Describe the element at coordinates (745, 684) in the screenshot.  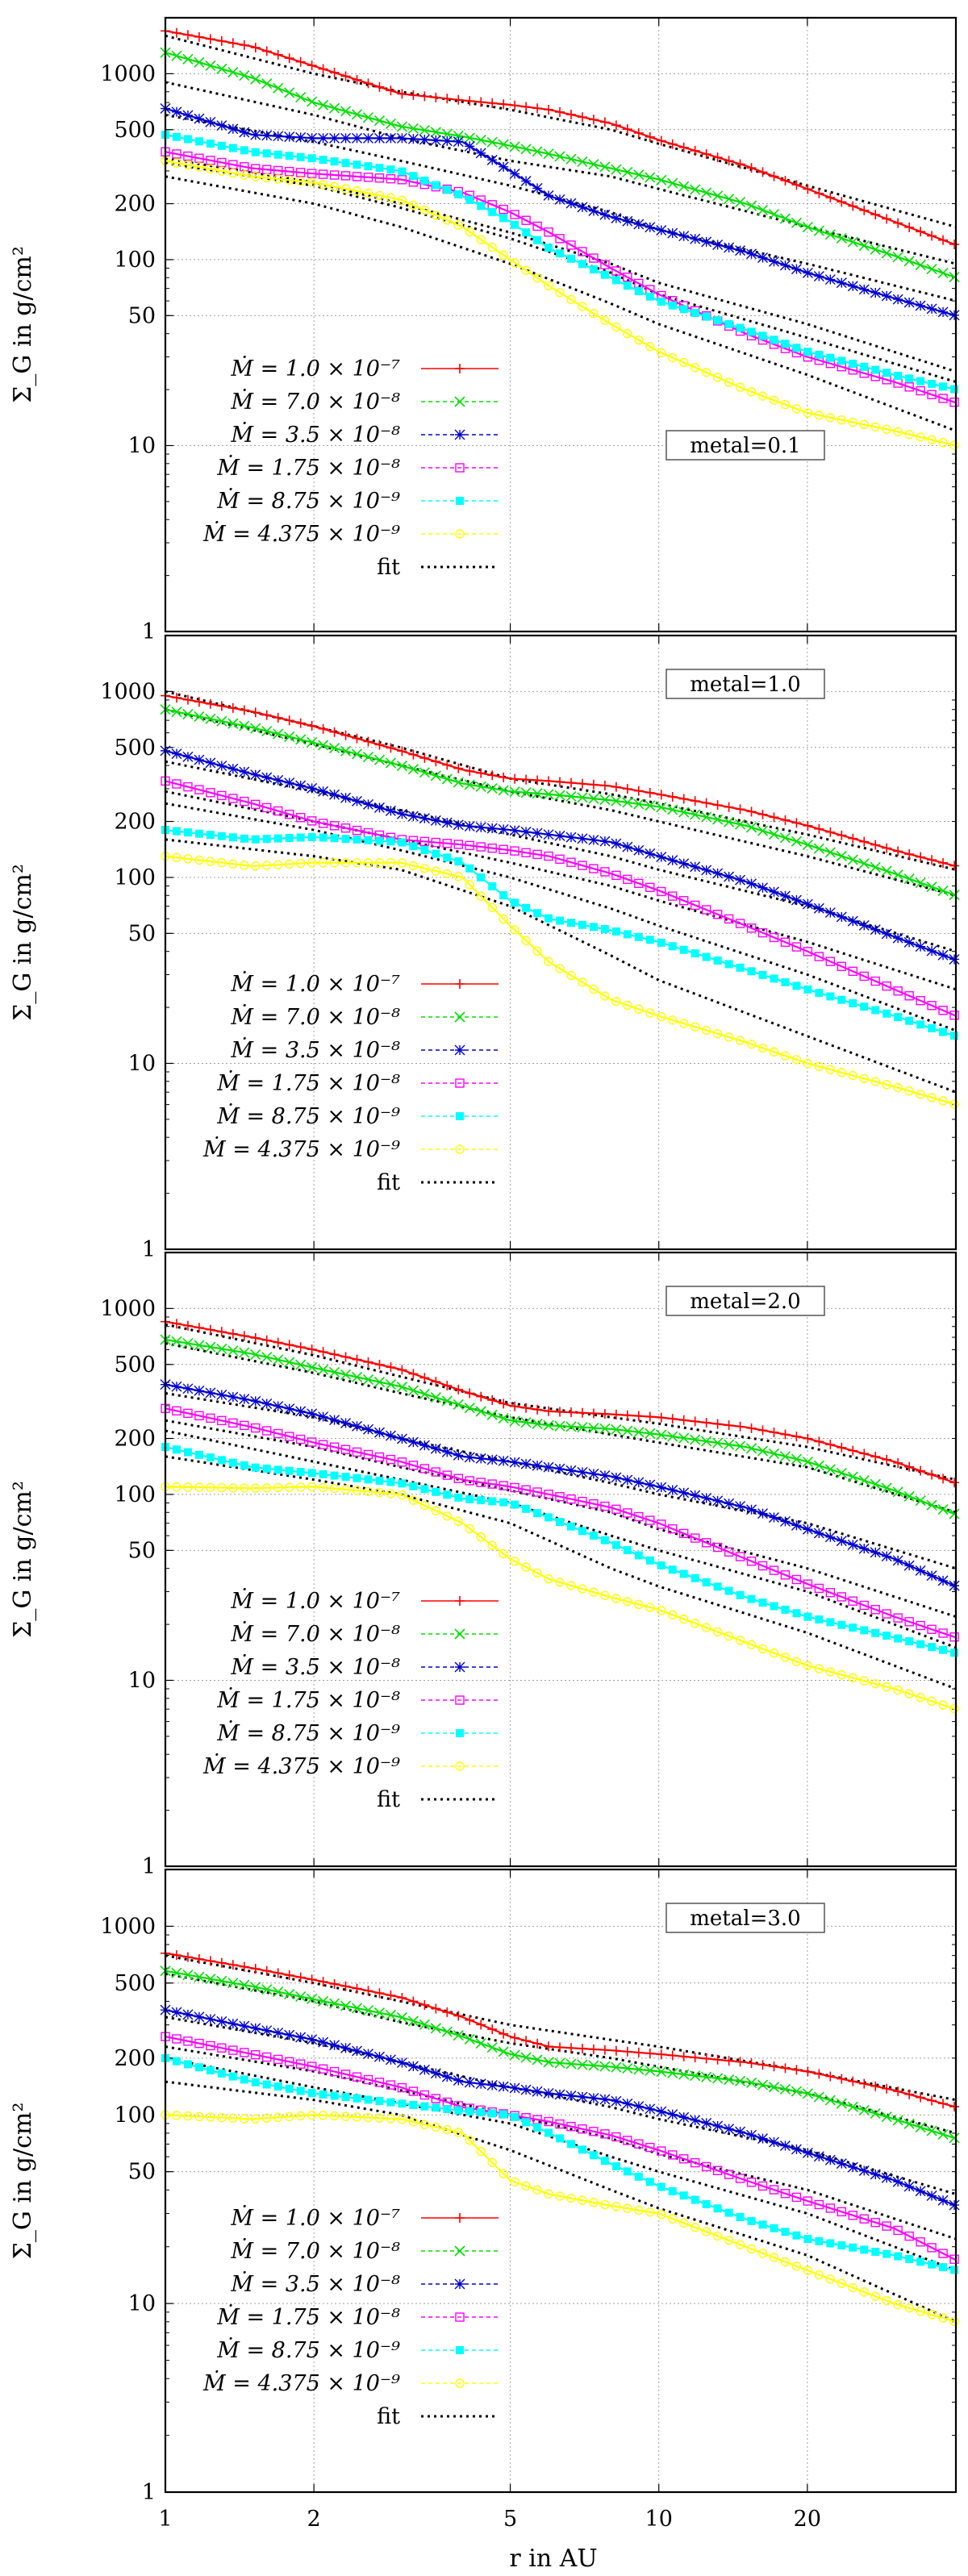
I see `metal-annotation: metal=1.0` at that location.